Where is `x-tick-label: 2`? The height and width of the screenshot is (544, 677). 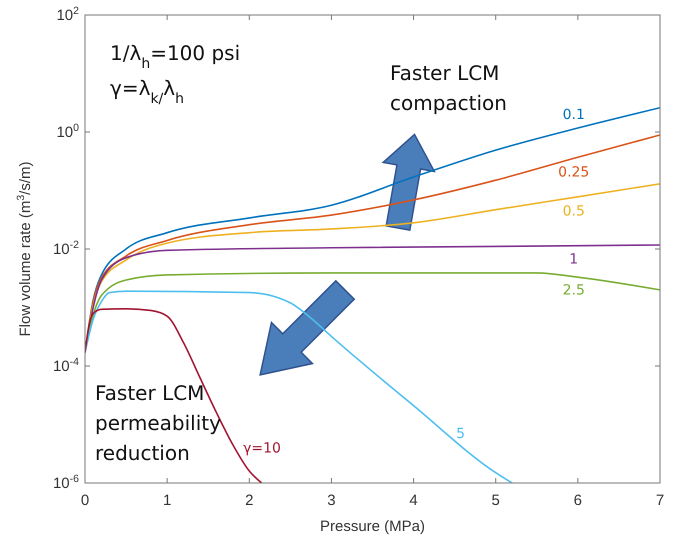 x-tick-label: 2 is located at coordinates (249, 500).